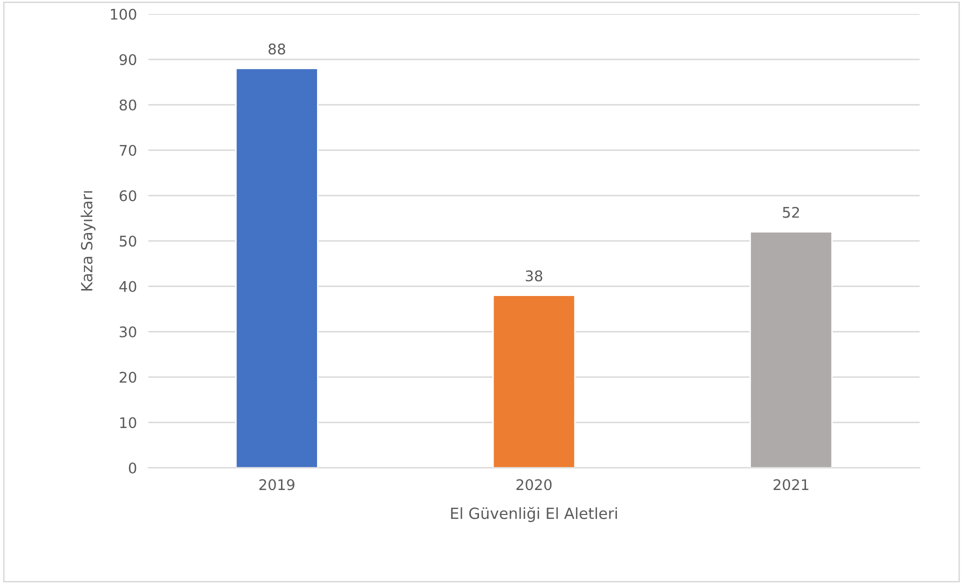 The height and width of the screenshot is (584, 963). I want to click on y-tick-label: 60, so click(128, 196).